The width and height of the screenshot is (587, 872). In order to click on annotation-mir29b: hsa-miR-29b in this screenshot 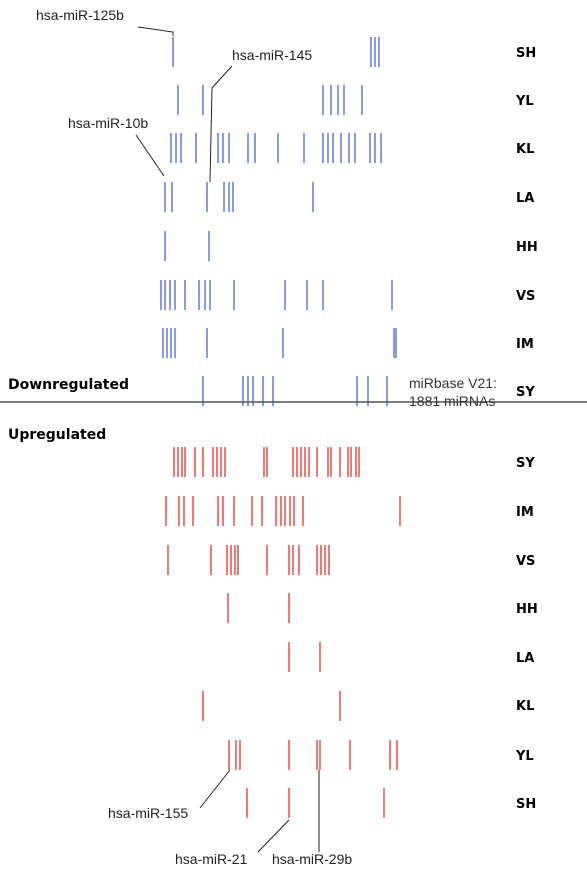, I will do `click(312, 818)`.